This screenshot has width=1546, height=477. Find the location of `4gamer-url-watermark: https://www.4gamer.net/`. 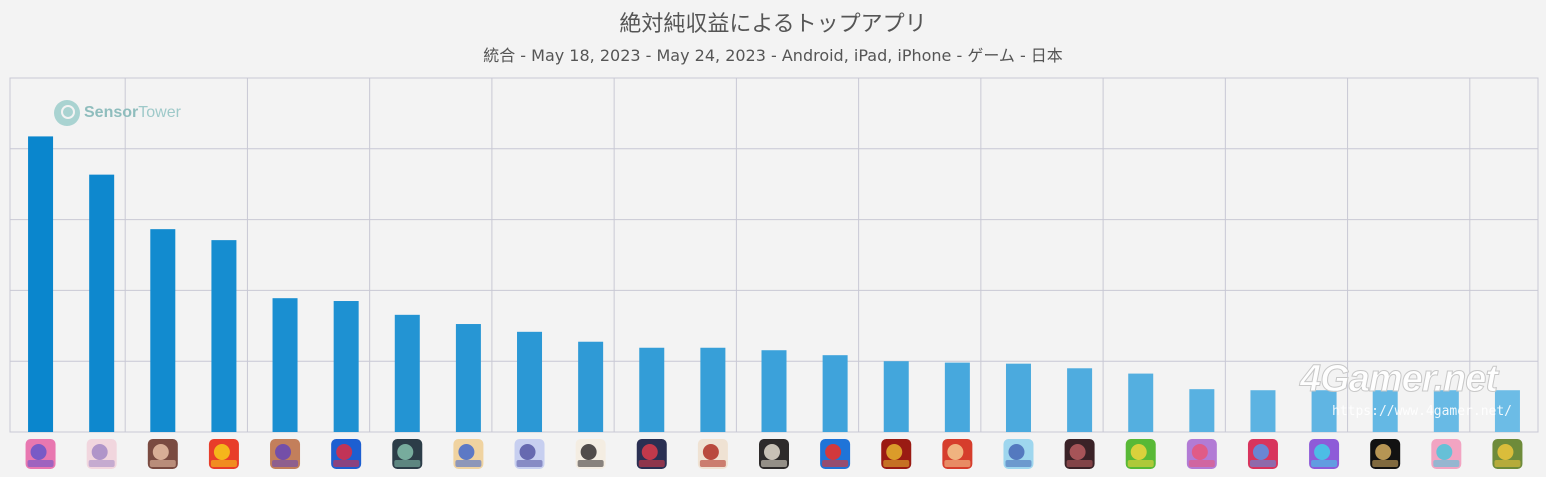

4gamer-url-watermark: https://www.4gamer.net/ is located at coordinates (1422, 411).